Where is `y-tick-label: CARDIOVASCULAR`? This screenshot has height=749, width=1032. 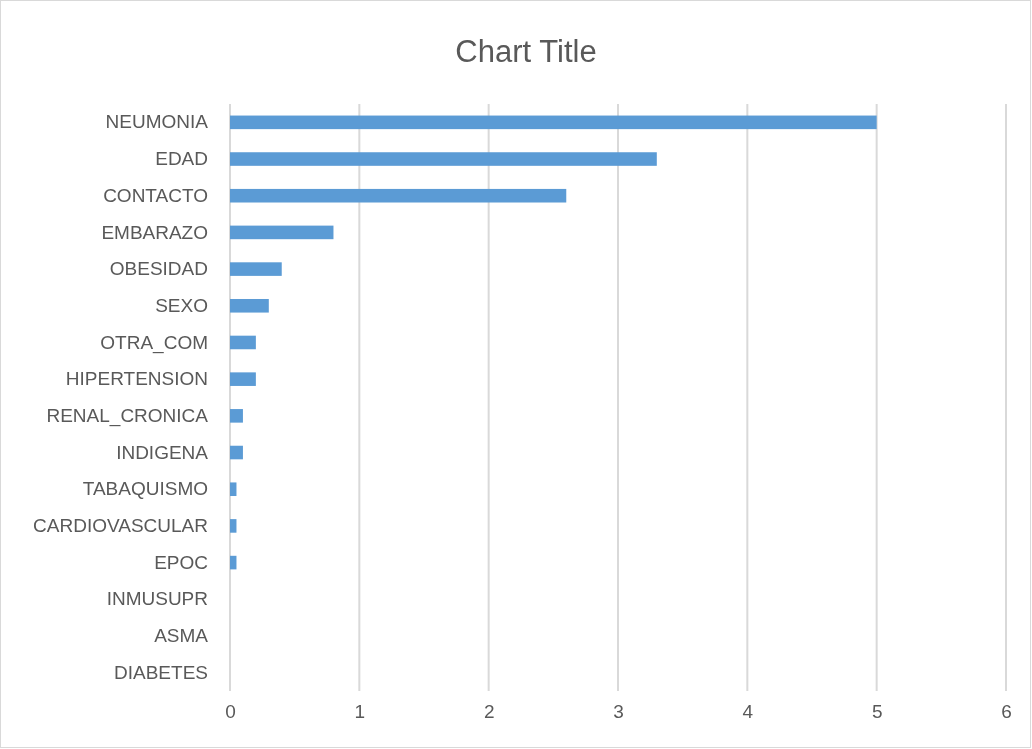 y-tick-label: CARDIOVASCULAR is located at coordinates (120, 525).